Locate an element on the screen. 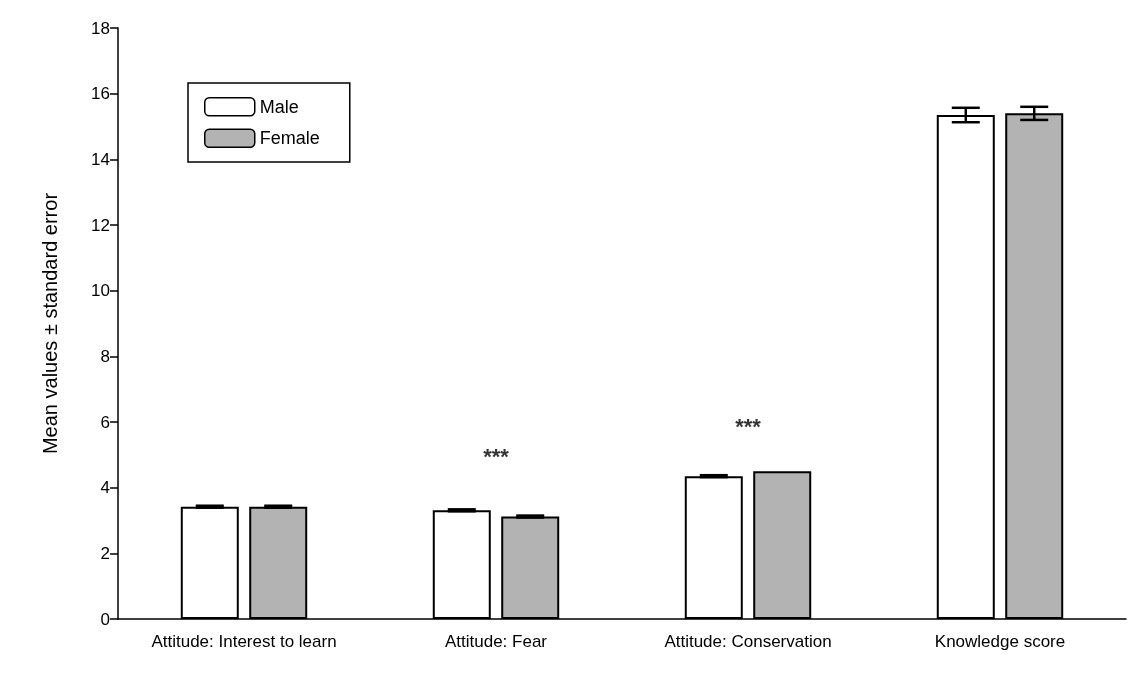 This screenshot has width=1140, height=675. x-tick-label: Attitude: Conservation is located at coordinates (748, 641).